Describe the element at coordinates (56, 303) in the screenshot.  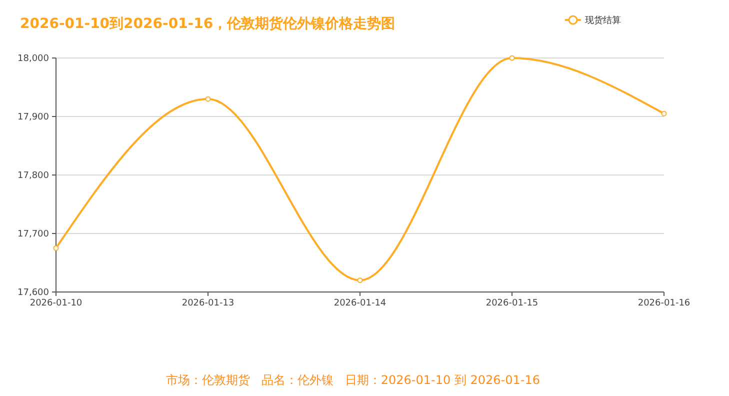
I see `x-tick-label: 2026-01-10` at that location.